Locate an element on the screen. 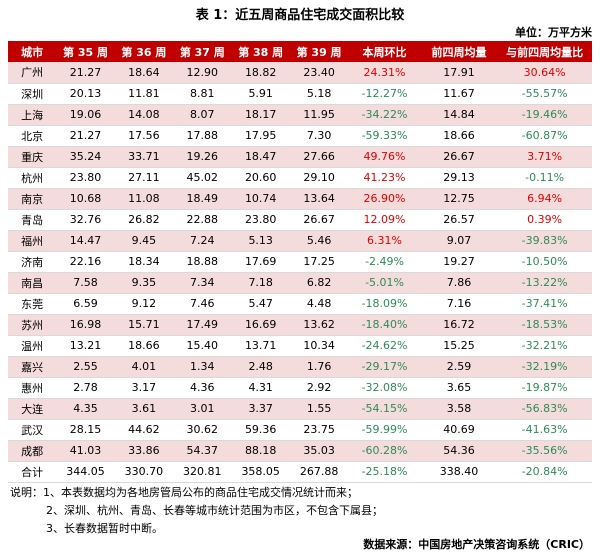  header-week-over-week: 本周环比 is located at coordinates (384, 51).